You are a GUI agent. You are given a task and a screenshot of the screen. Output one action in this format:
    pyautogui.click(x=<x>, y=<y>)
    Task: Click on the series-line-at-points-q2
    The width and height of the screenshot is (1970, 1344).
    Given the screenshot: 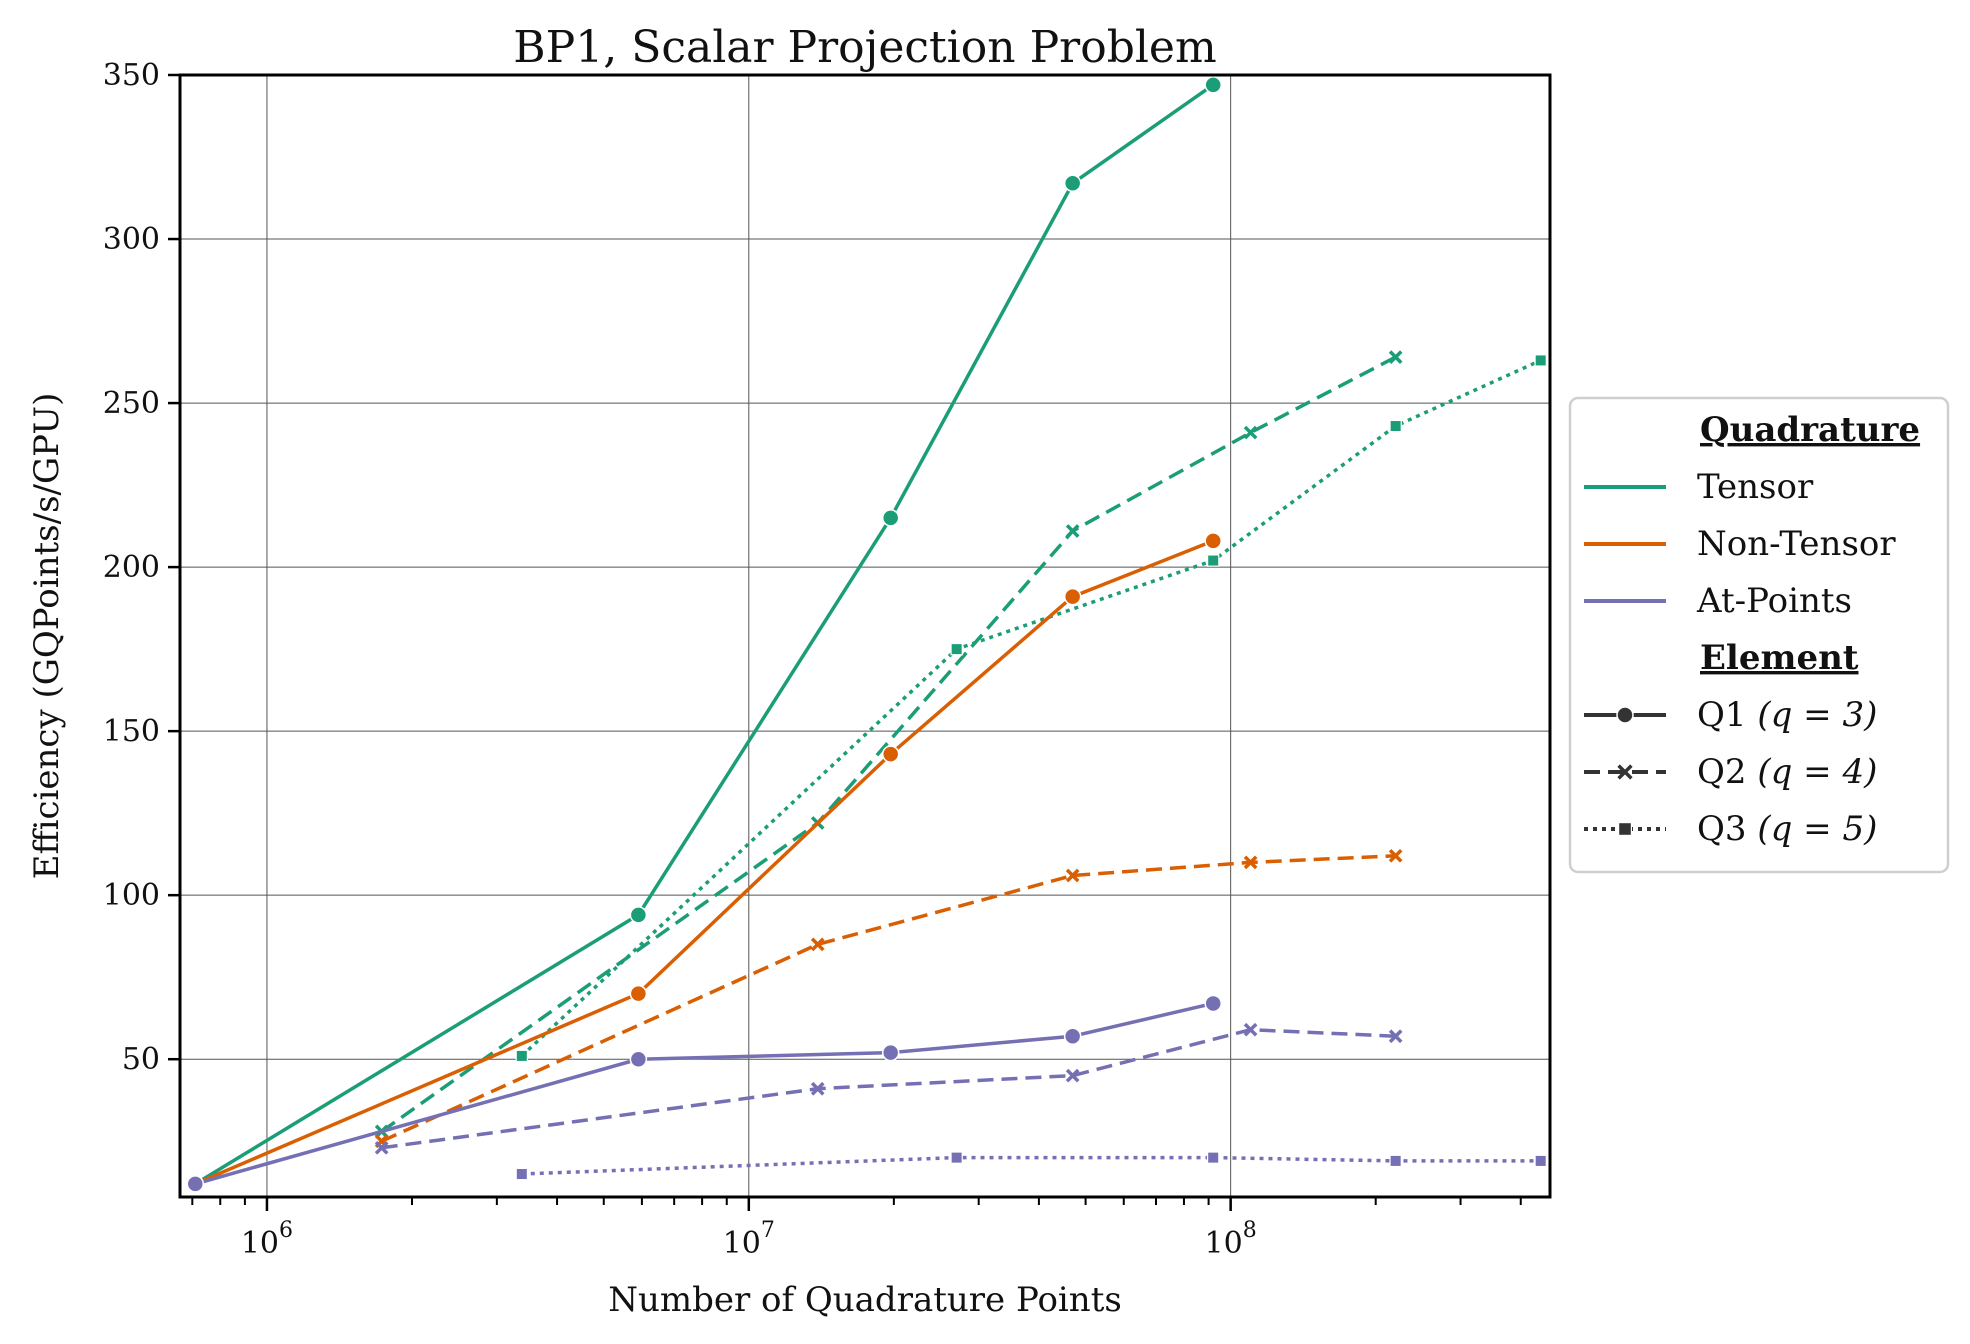 What is the action you would take?
    pyautogui.click(x=888, y=1088)
    